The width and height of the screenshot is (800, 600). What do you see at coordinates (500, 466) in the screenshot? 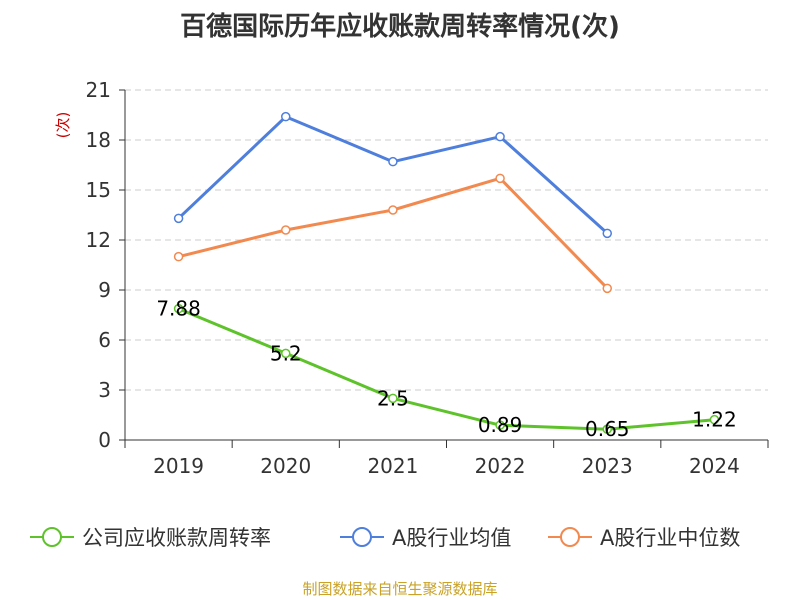
I see `x-tick-label-2022: 2022` at bounding box center [500, 466].